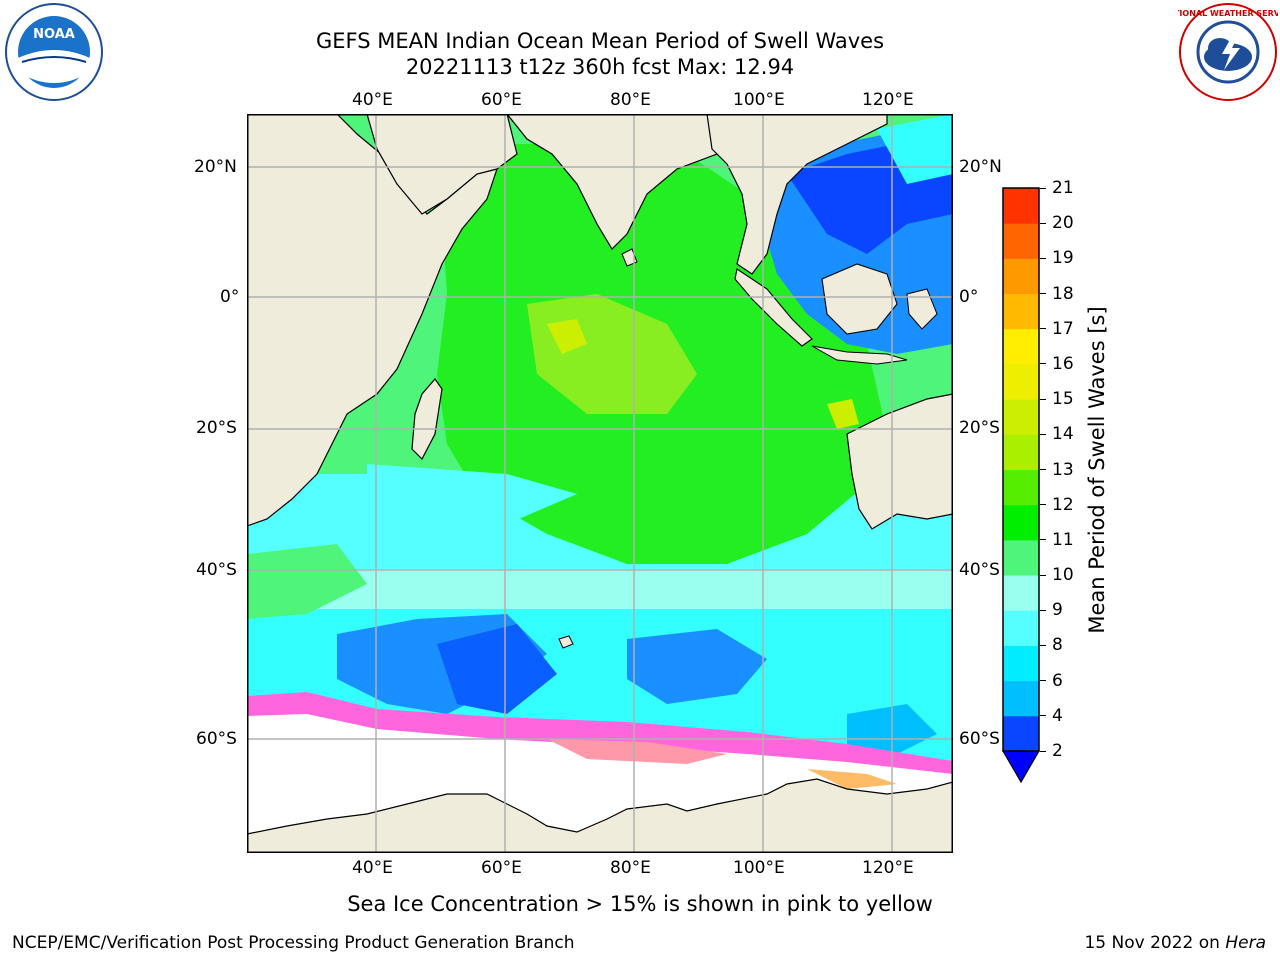  I want to click on colorbar-tick-label: 13, so click(1063, 469).